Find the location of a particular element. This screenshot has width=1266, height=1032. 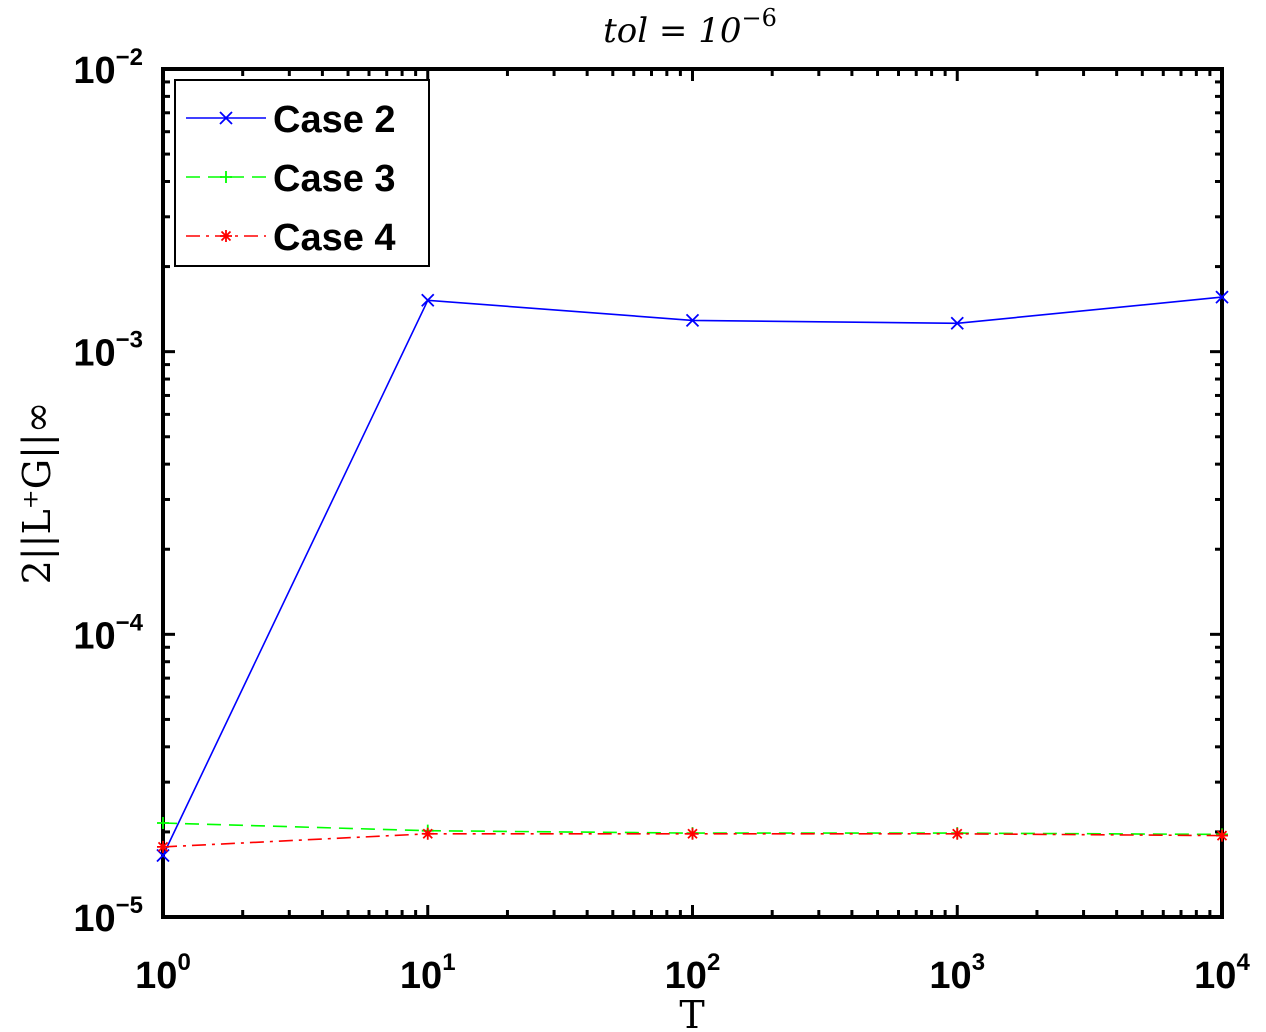

chart-title-base: tol = 10 is located at coordinates (672, 31).